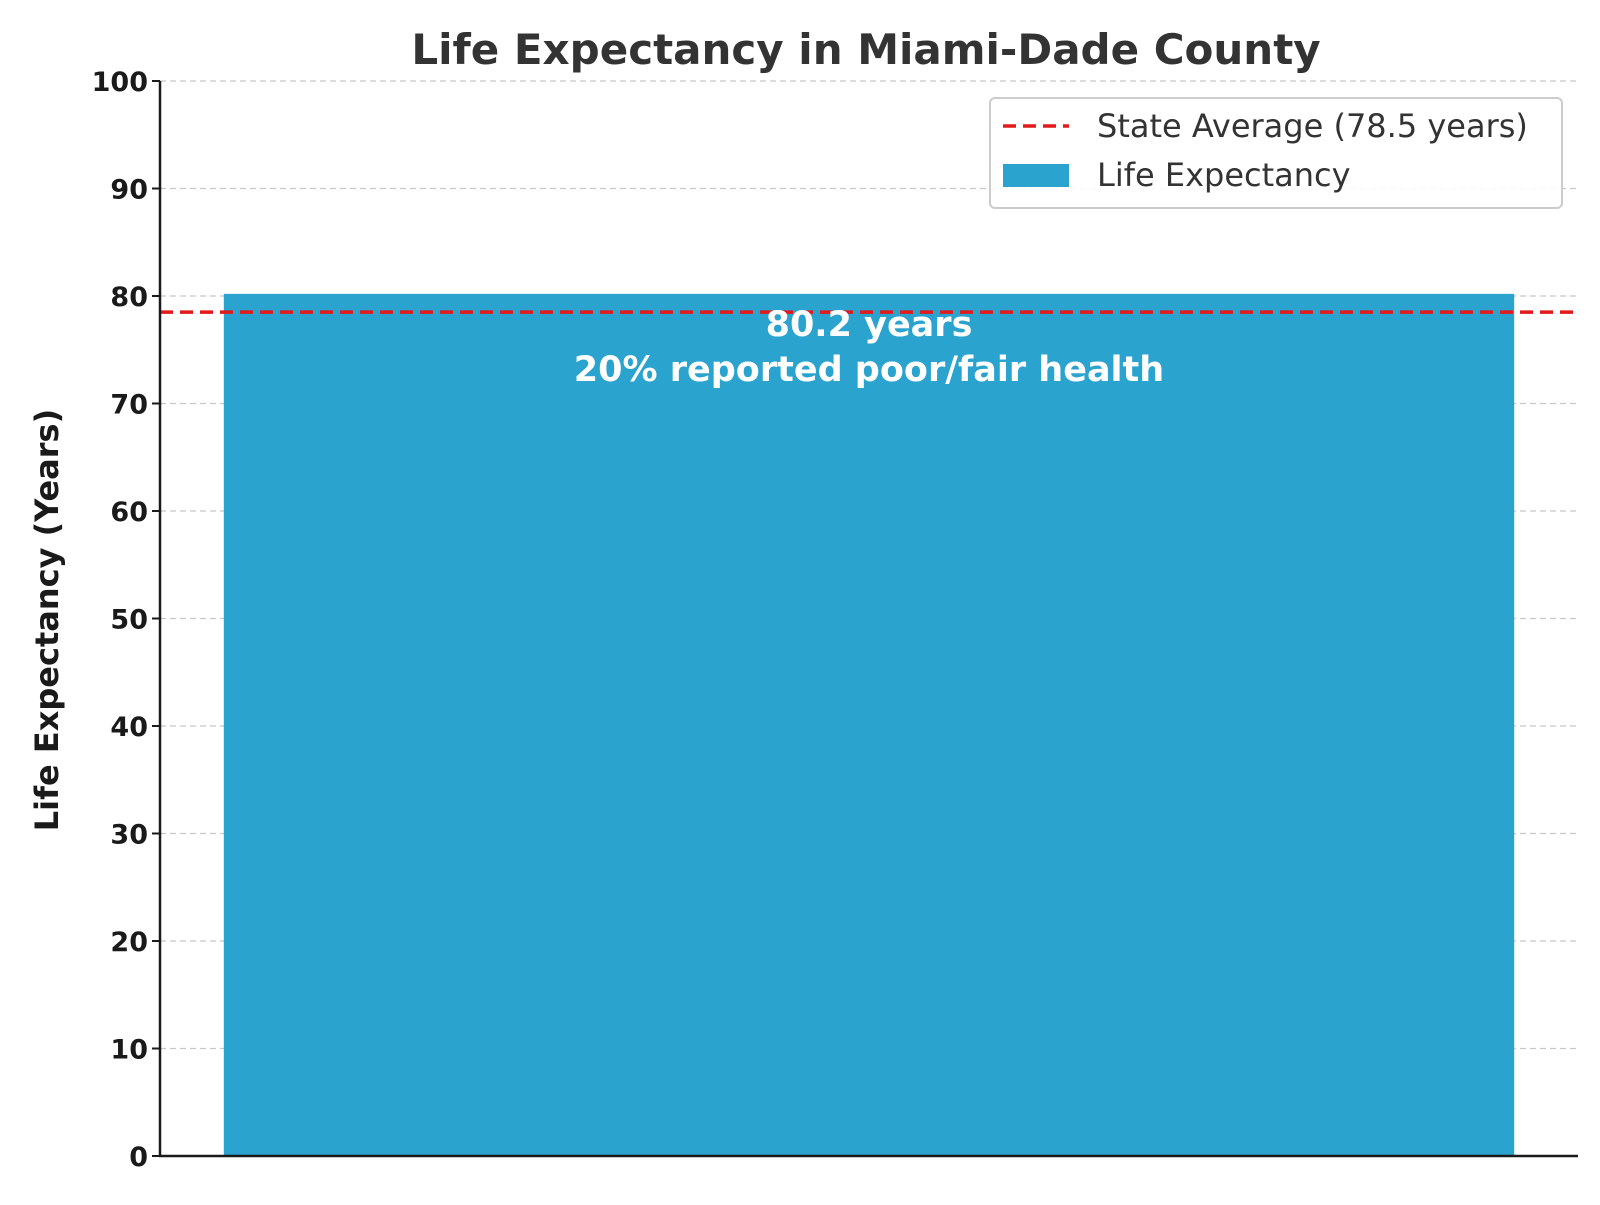 Image resolution: width=1600 pixels, height=1205 pixels. What do you see at coordinates (129, 835) in the screenshot?
I see `y-tick-label-30: 30` at bounding box center [129, 835].